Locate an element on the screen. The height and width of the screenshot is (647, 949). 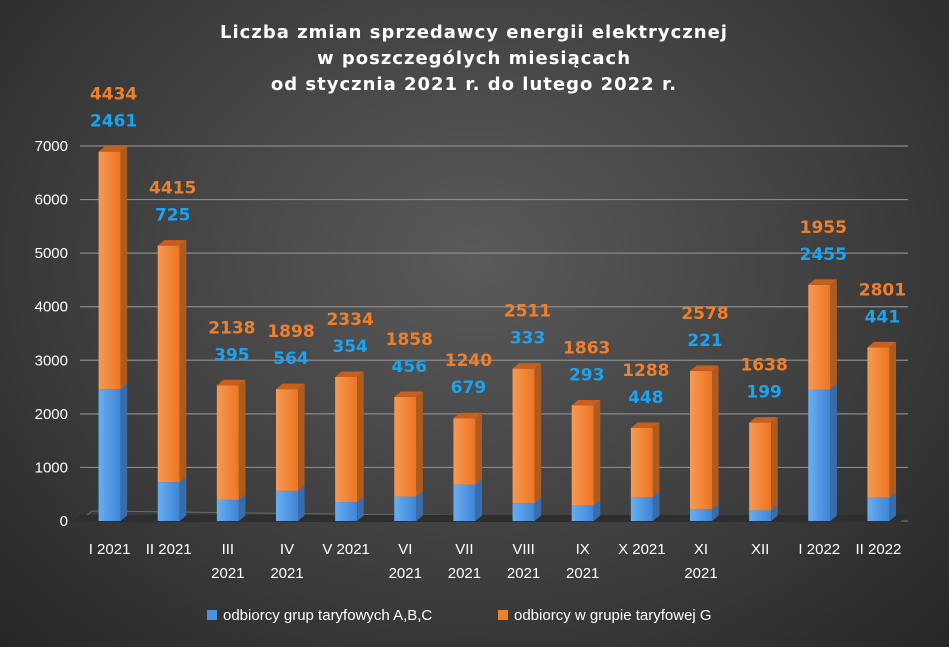
data-label-abc: 564 is located at coordinates (291, 359).